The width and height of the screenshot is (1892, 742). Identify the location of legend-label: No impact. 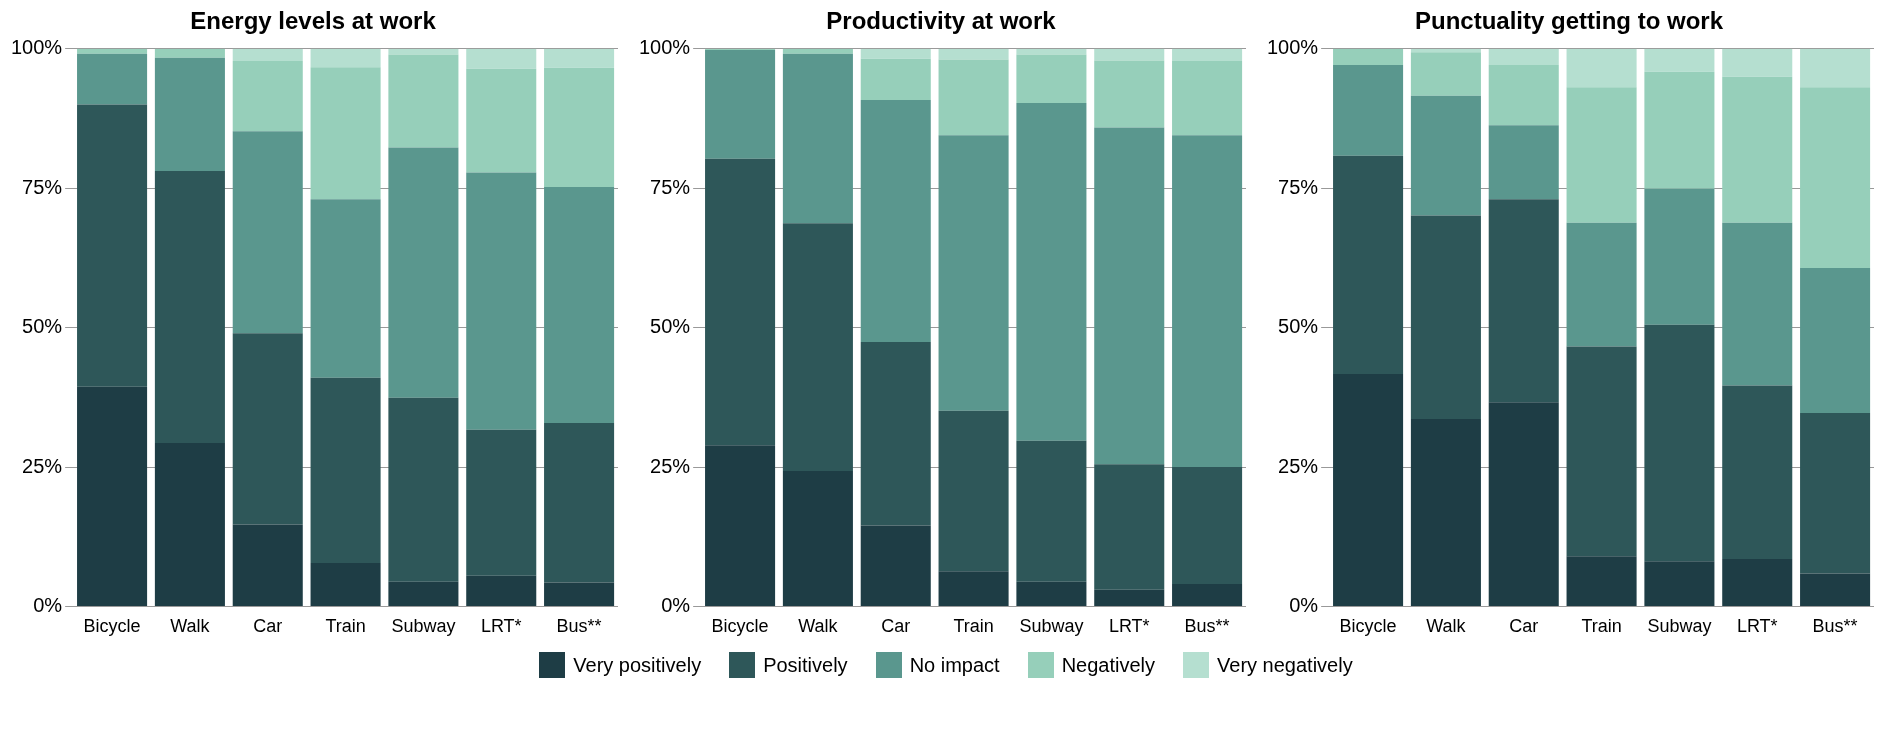
(954, 665).